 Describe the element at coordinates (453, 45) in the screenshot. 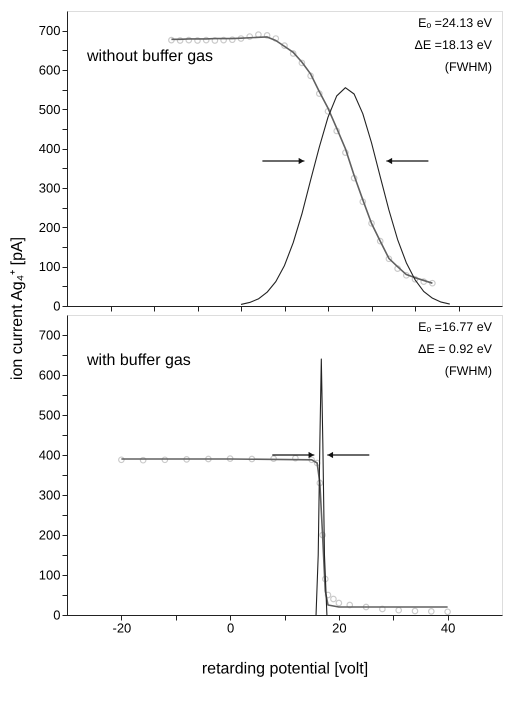

I see `annotation: ΔE =18.13 eV` at that location.